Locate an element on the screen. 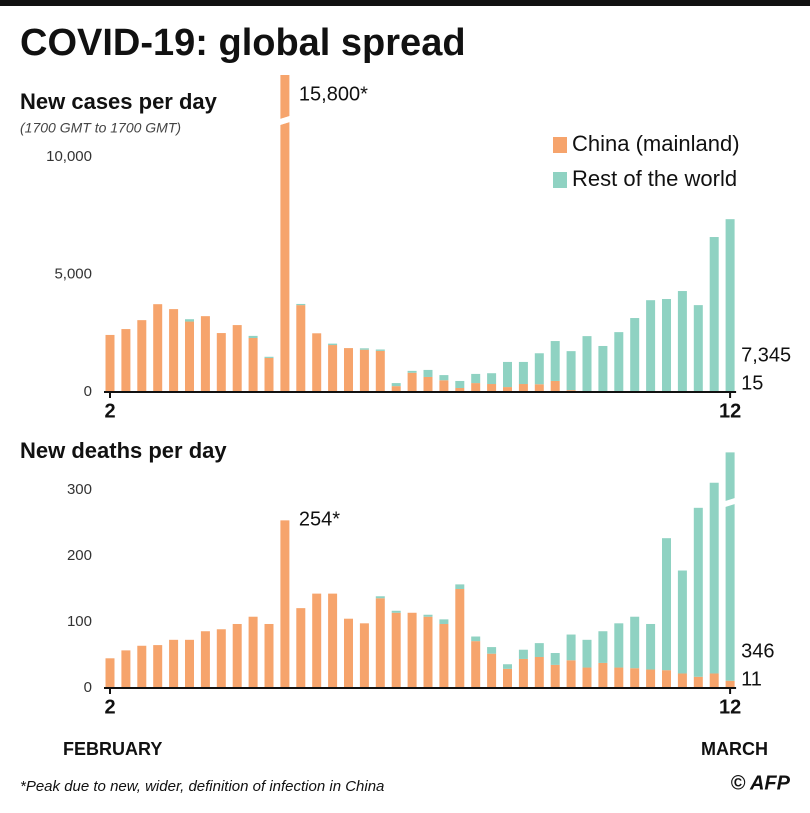  legend-label: China (mainland) is located at coordinates (656, 143).